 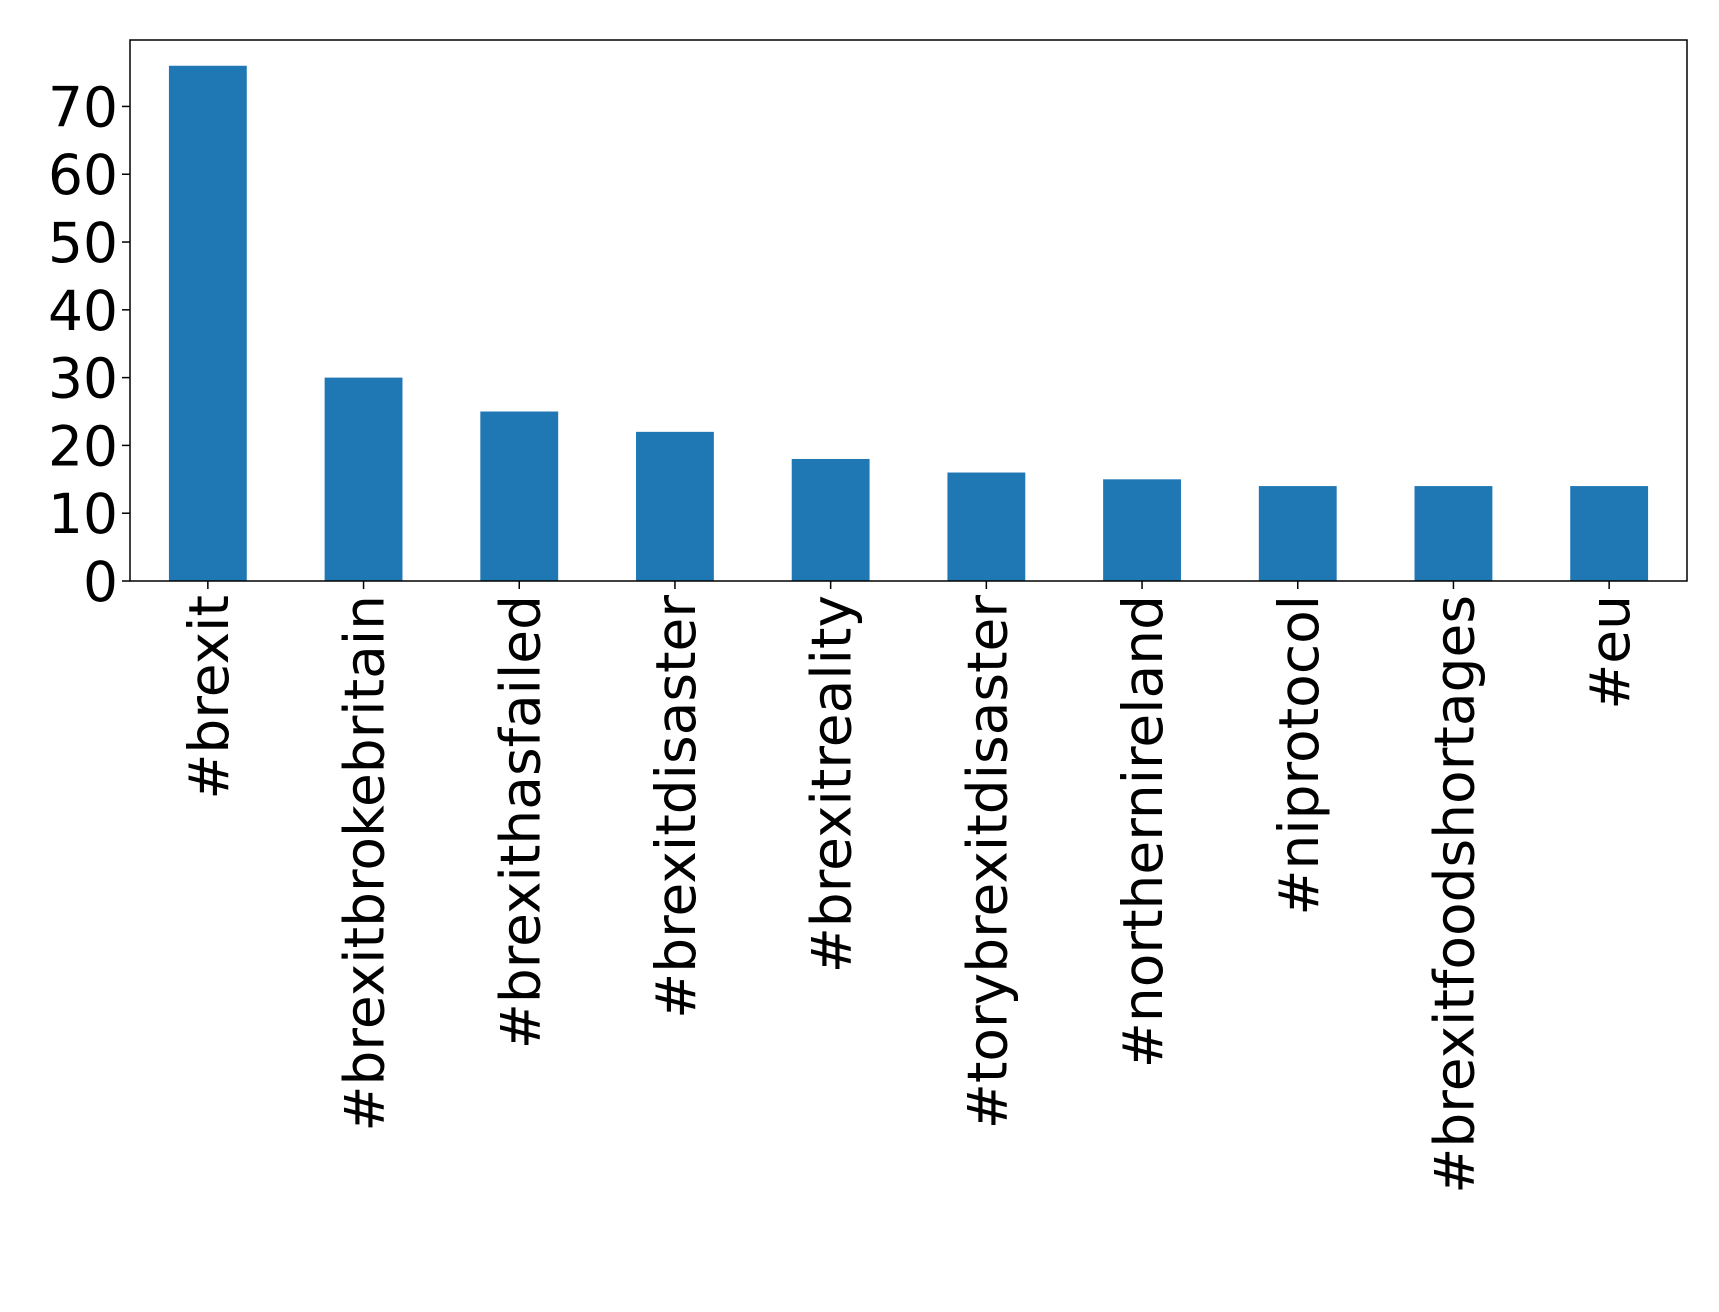 What do you see at coordinates (1299, 755) in the screenshot?
I see `x-tick-label: #niprotocol` at bounding box center [1299, 755].